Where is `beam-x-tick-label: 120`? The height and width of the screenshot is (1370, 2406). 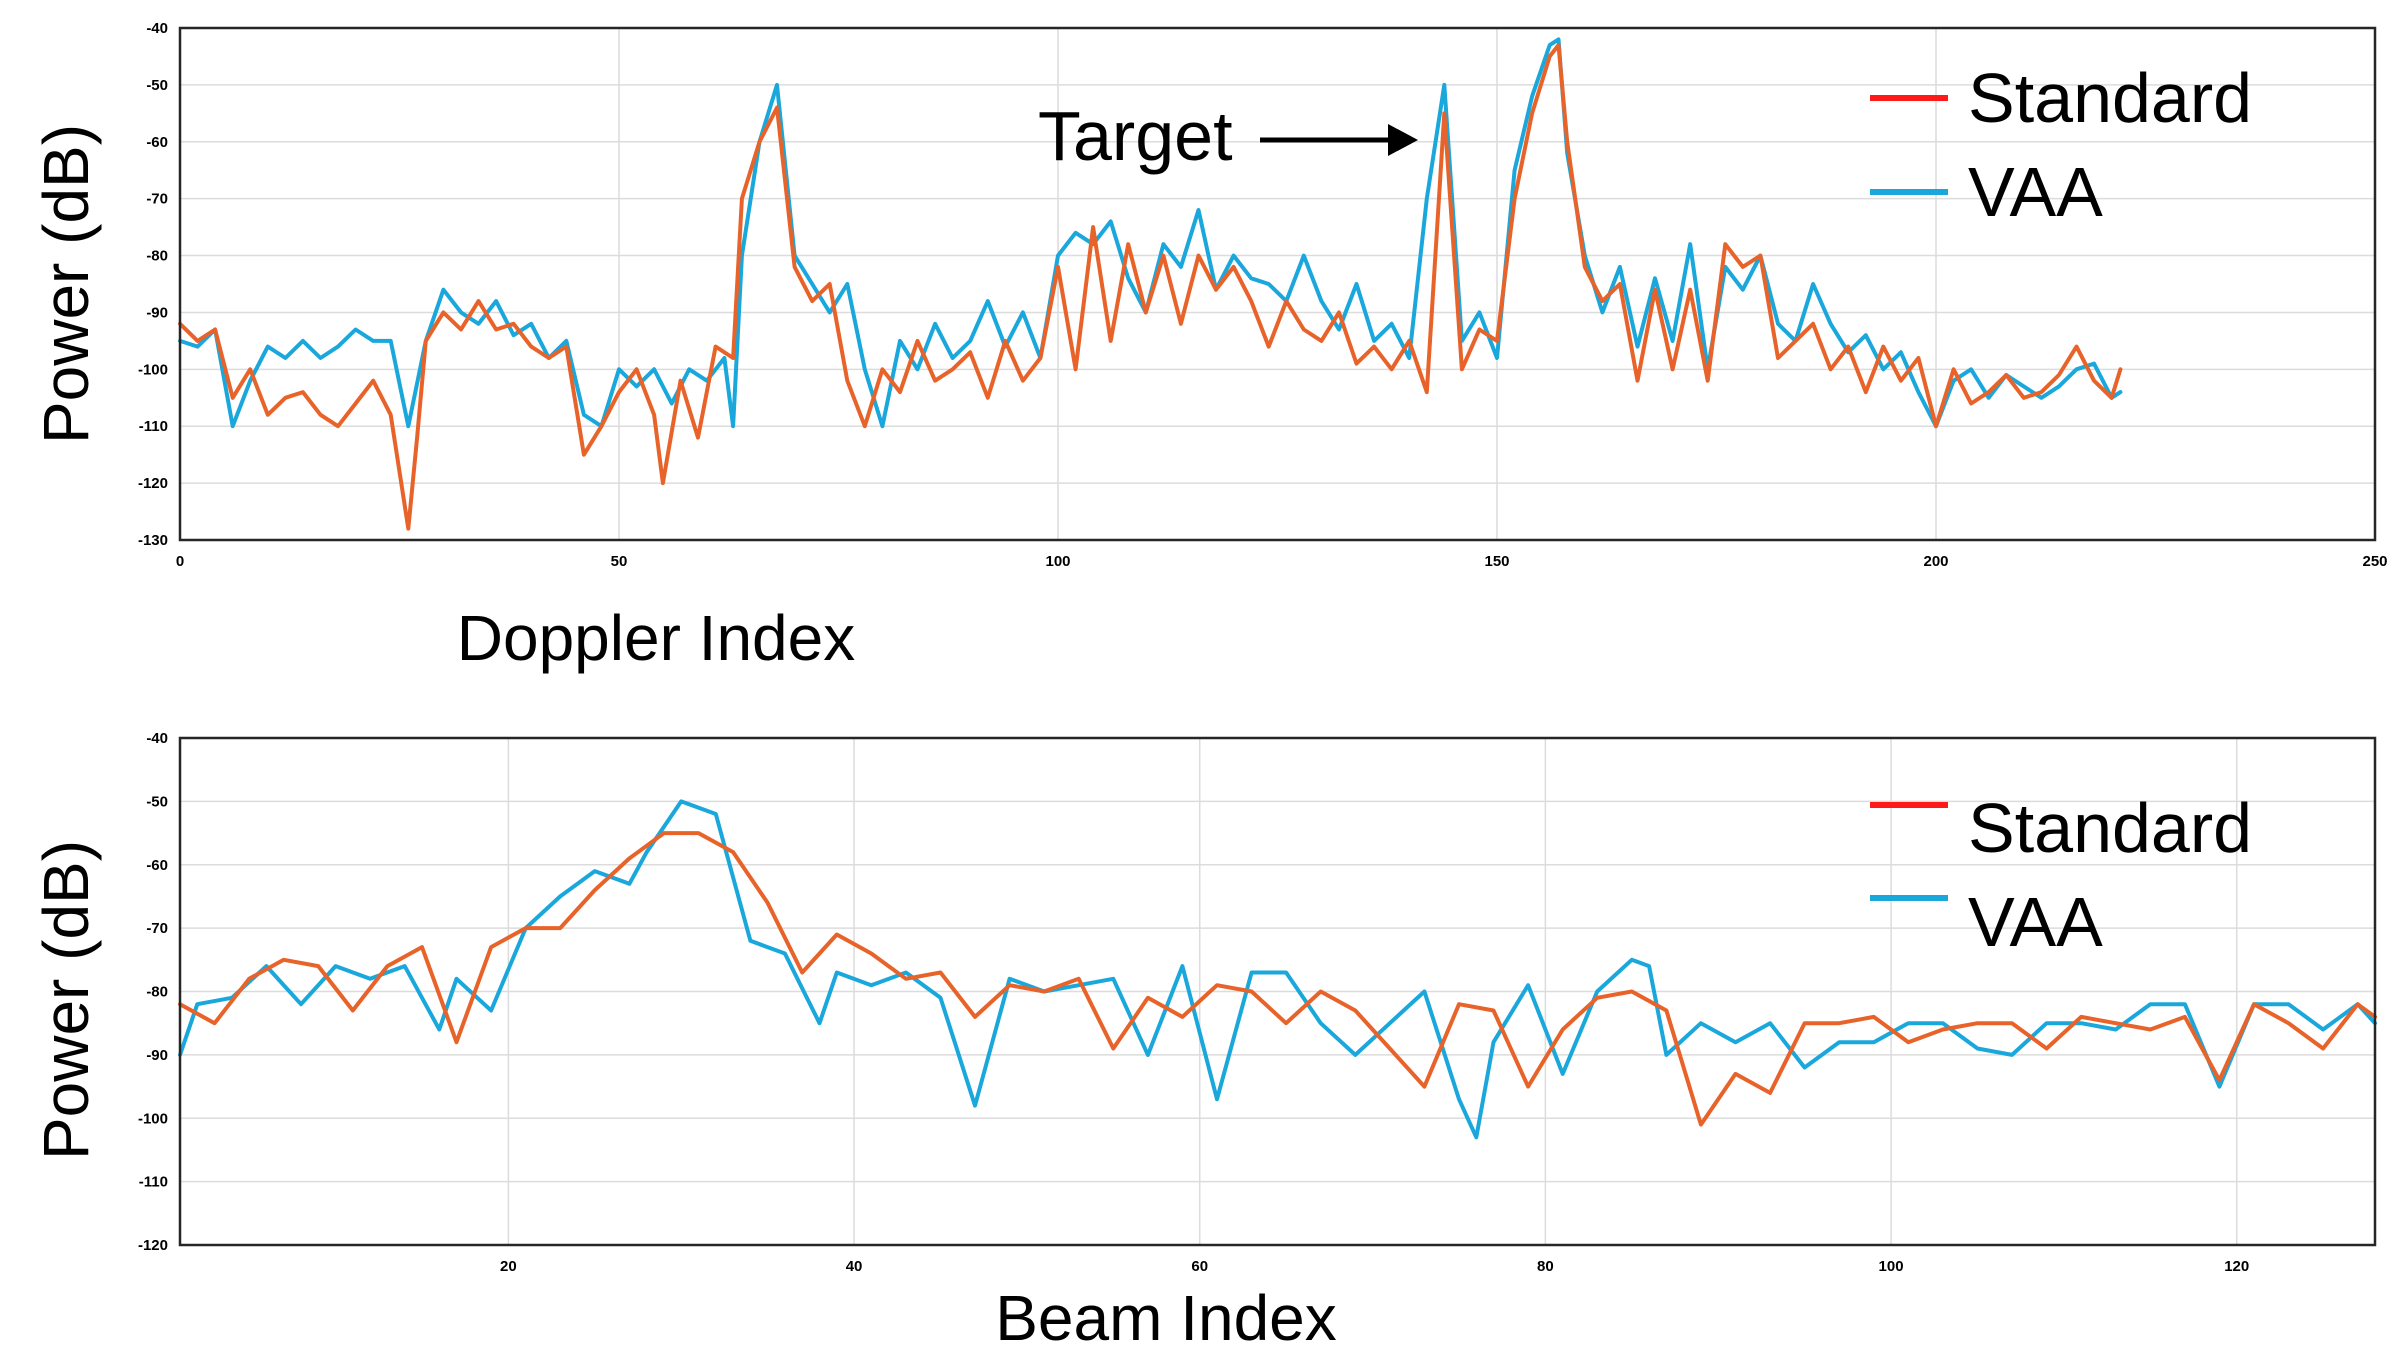 beam-x-tick-label: 120 is located at coordinates (2236, 1266).